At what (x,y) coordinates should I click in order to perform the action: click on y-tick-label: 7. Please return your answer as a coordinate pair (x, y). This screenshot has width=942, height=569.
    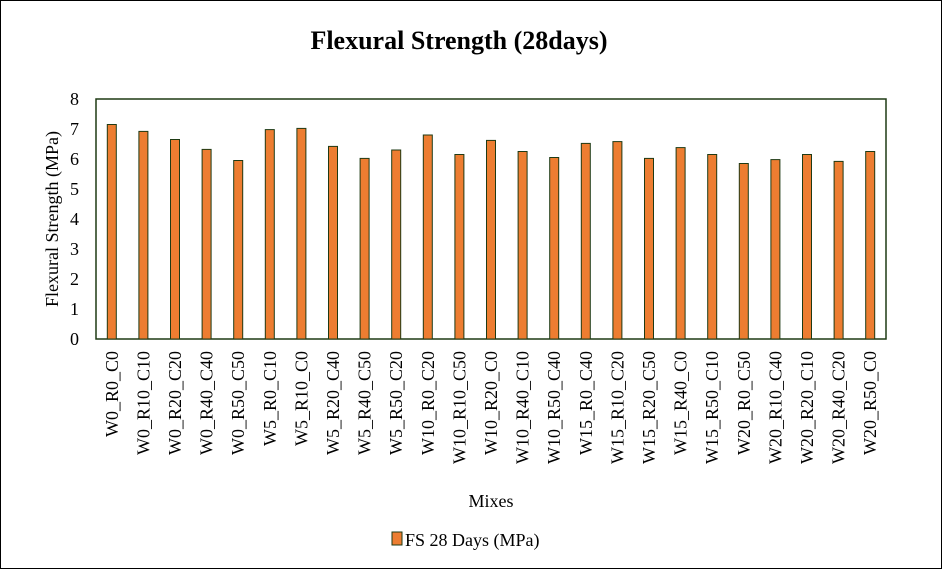
    Looking at the image, I should click on (74, 129).